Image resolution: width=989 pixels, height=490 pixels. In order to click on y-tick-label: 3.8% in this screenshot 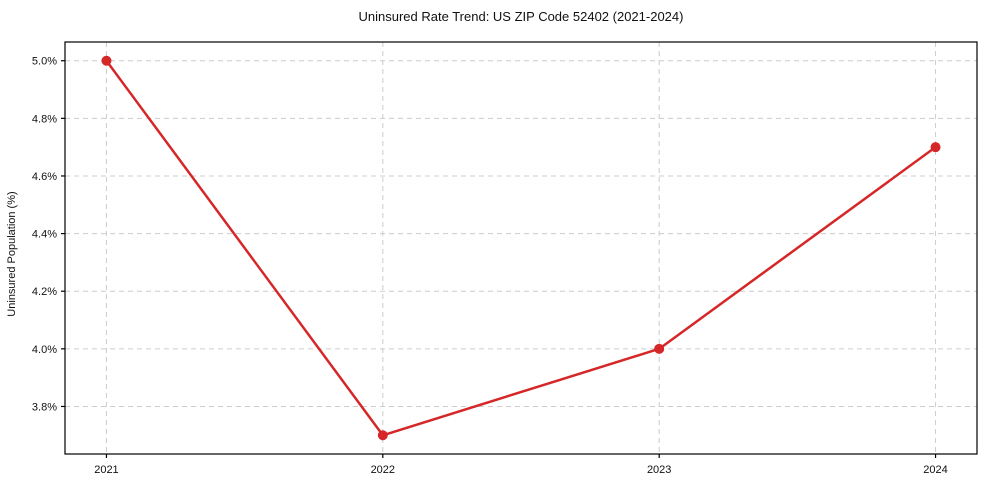, I will do `click(44, 407)`.